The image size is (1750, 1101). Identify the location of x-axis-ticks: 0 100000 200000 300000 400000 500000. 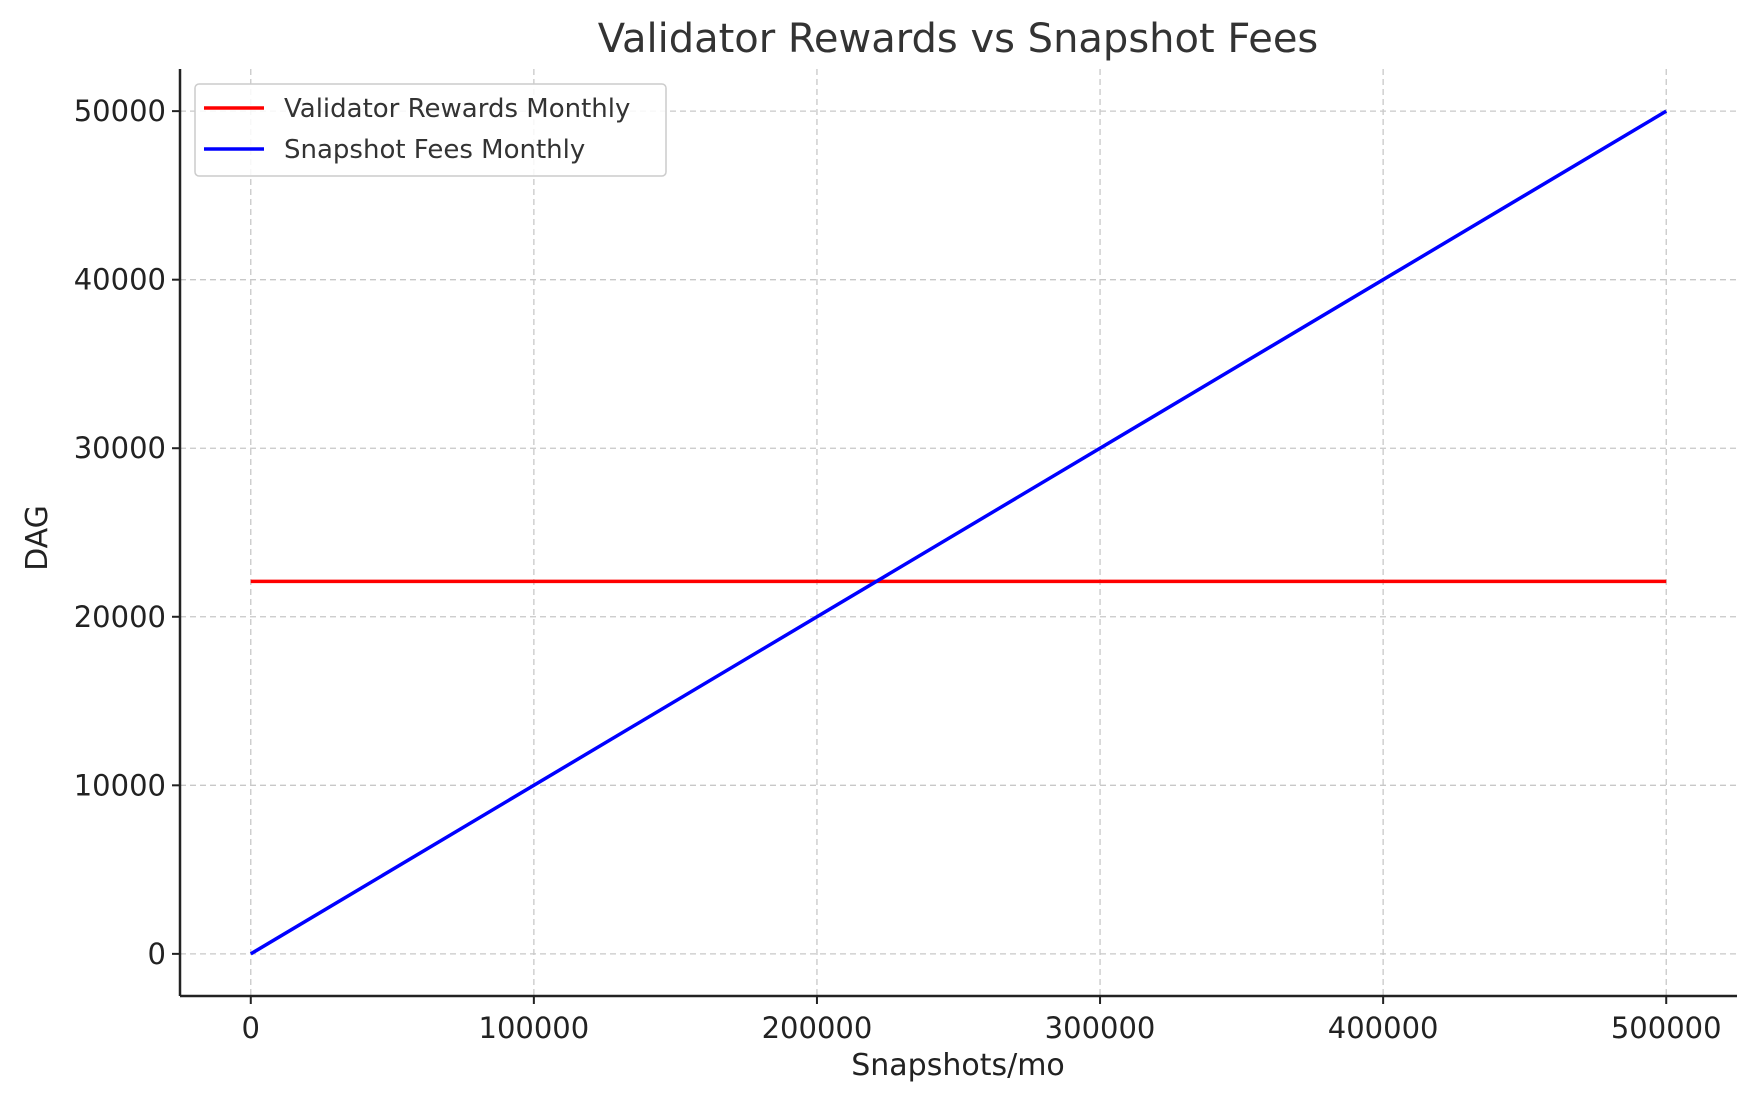
(982, 1020).